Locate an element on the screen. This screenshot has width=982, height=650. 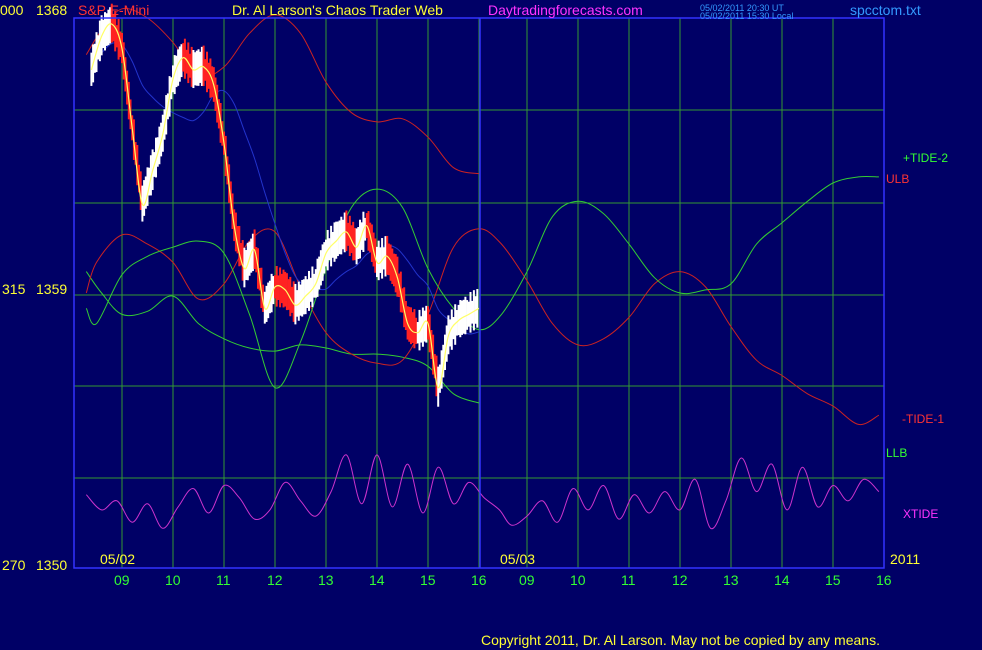
series-llb is located at coordinates (282, 337).